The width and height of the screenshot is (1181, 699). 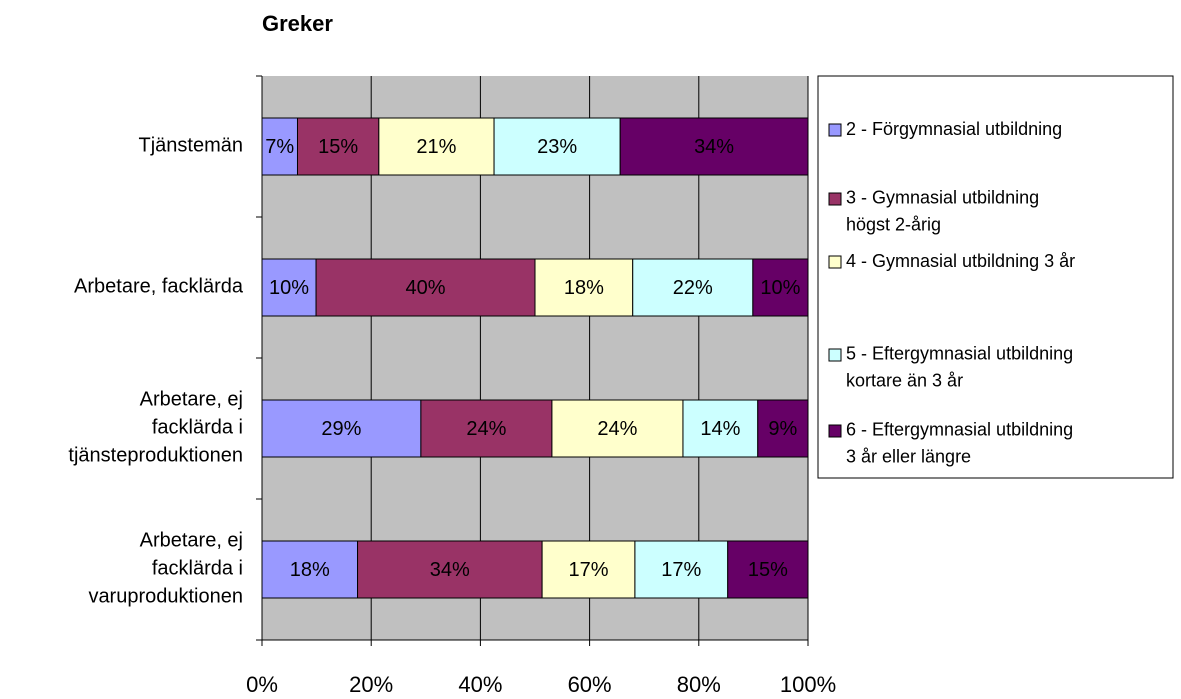 I want to click on value-label: 22%, so click(x=693, y=288).